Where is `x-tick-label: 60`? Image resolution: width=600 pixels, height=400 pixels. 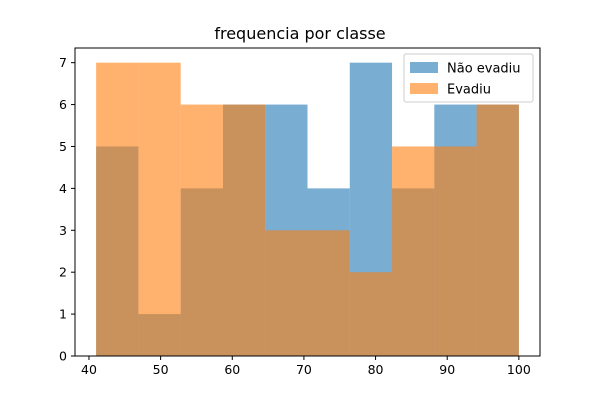 x-tick-label: 60 is located at coordinates (232, 369).